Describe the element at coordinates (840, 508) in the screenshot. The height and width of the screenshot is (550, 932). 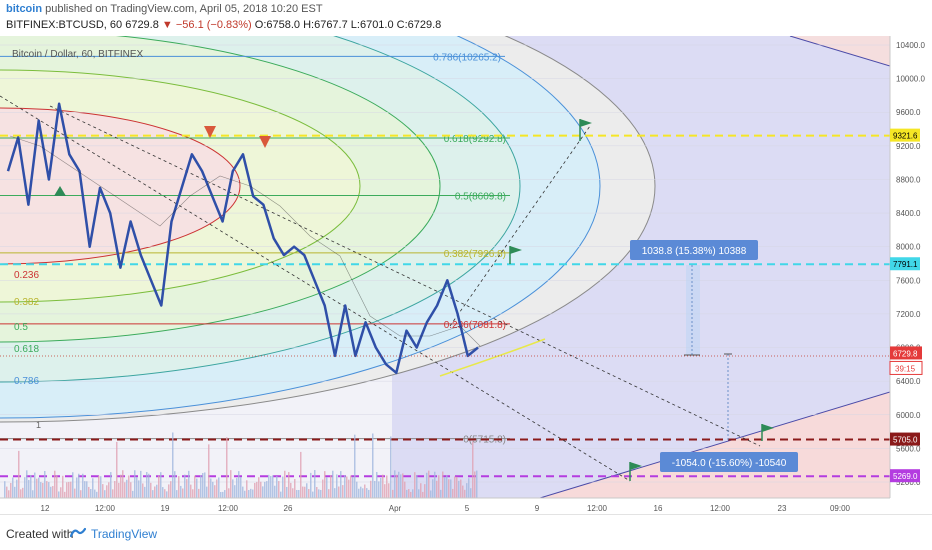
I see `x-tick-label: 09:00` at that location.